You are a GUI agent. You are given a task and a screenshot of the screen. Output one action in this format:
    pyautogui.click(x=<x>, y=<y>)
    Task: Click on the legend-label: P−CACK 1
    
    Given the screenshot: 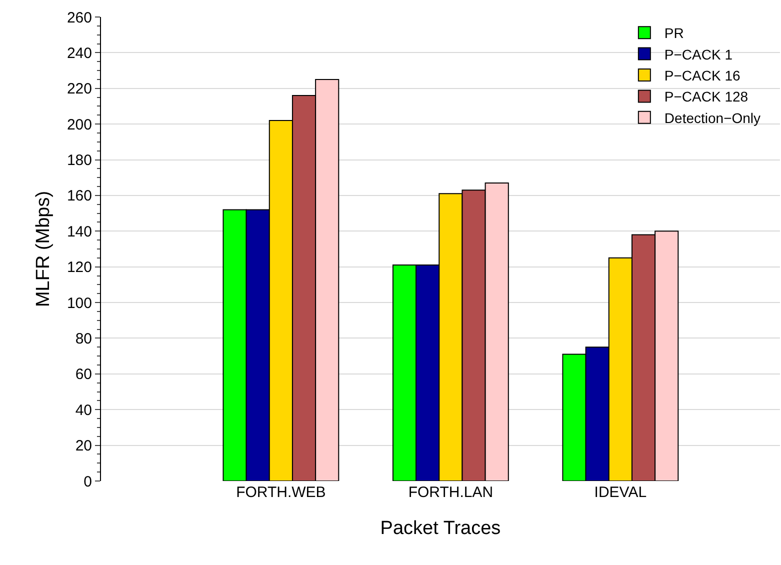 What is the action you would take?
    pyautogui.click(x=698, y=54)
    